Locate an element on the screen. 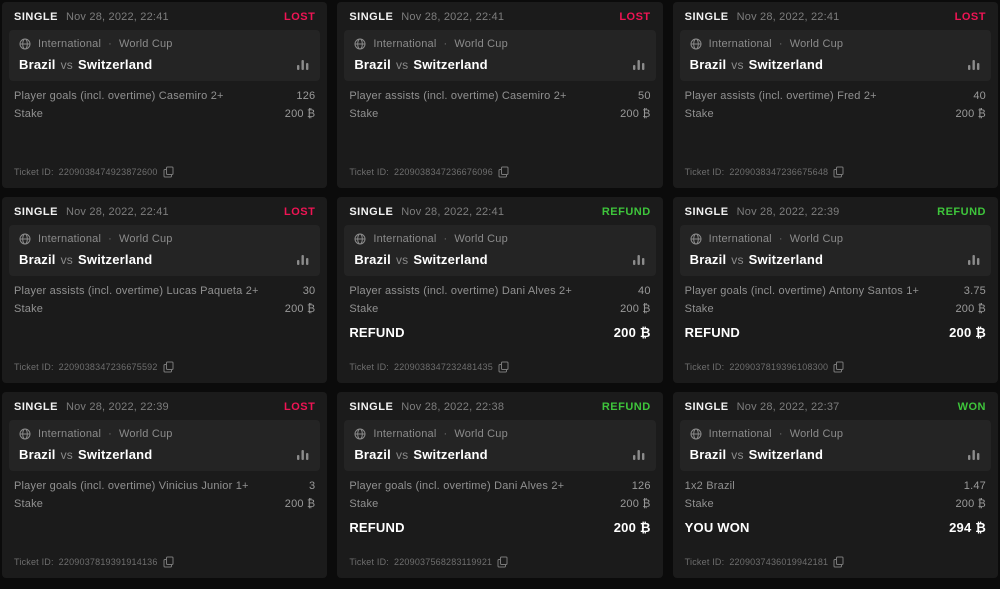 Image resolution: width=1000 pixels, height=589 pixels. ticket-row: Ticket ID: 2209038347236676096 is located at coordinates (499, 177).